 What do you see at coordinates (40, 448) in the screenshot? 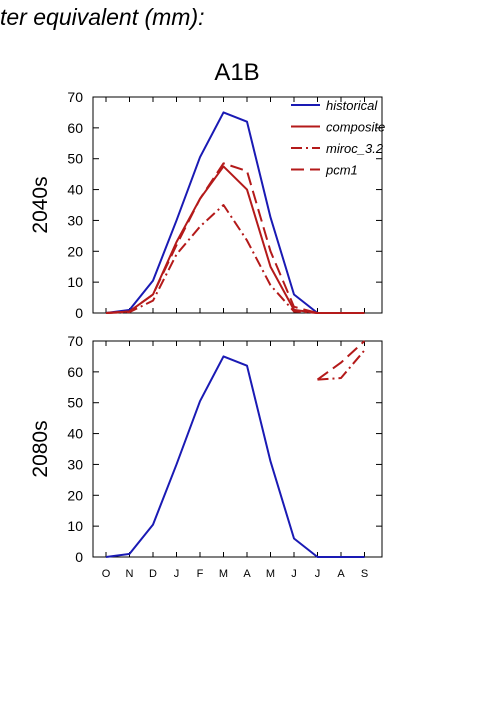
I see `row-label-2080s: 2080s` at bounding box center [40, 448].